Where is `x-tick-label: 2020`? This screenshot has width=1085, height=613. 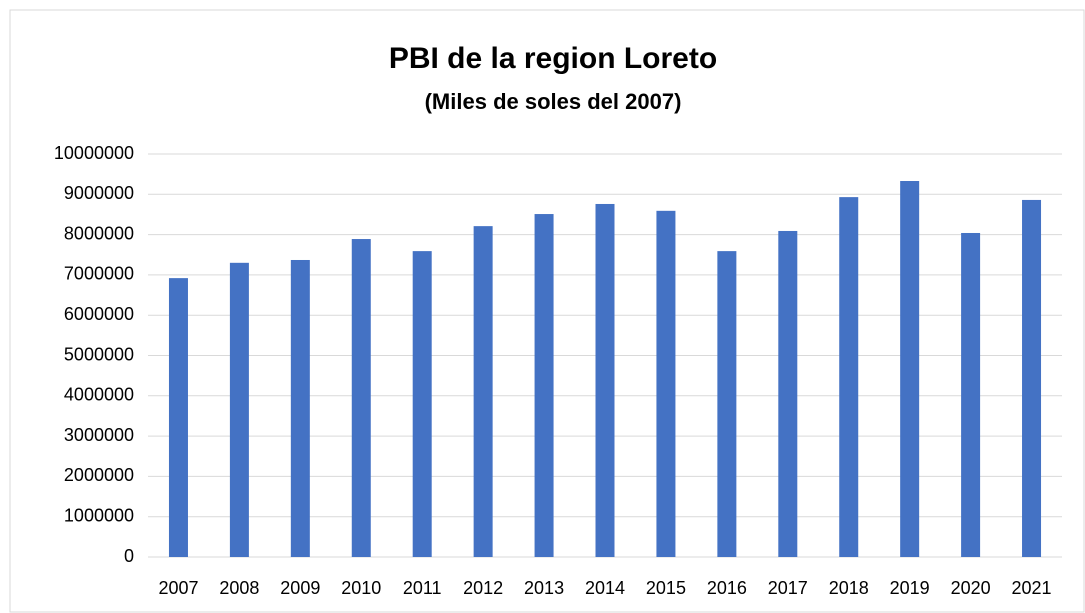 x-tick-label: 2020 is located at coordinates (971, 588).